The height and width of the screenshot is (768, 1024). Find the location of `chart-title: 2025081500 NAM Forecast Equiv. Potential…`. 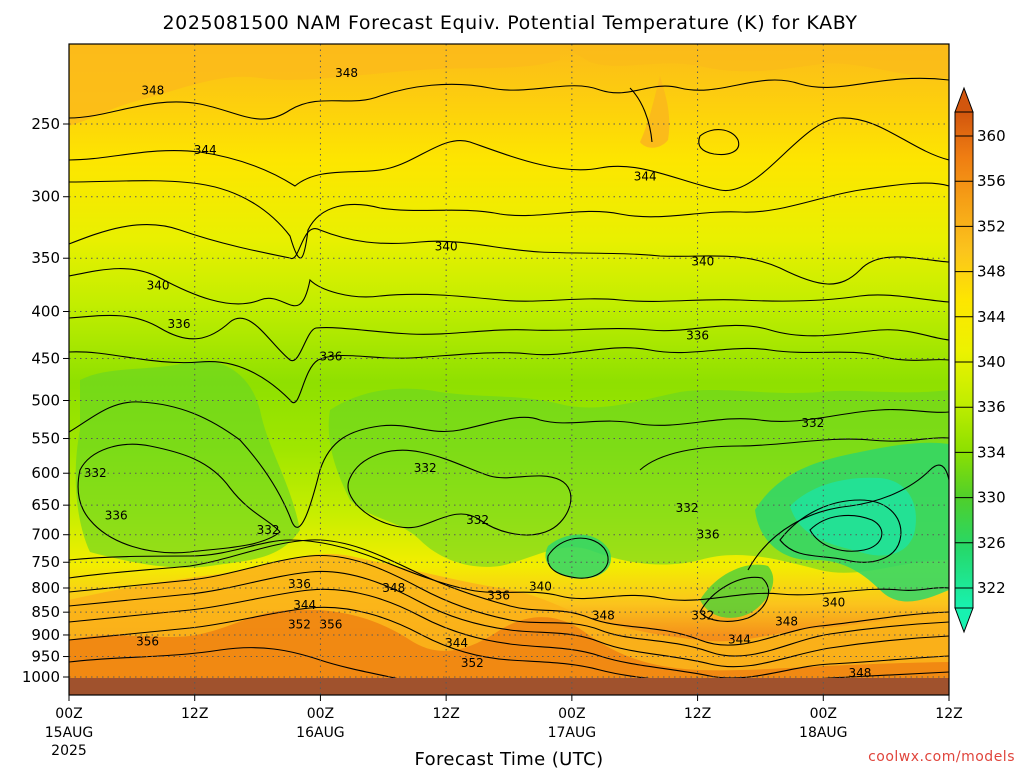

chart-title: 2025081500 NAM Forecast Equiv. Potential… is located at coordinates (509, 23).